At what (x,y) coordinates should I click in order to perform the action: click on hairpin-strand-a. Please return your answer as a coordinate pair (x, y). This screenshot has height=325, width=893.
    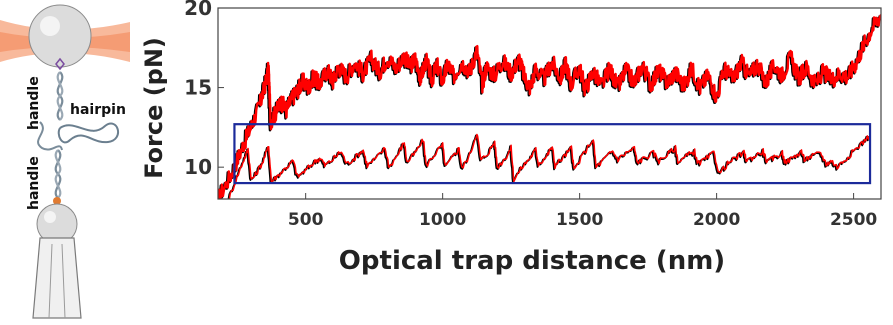
    Looking at the image, I should click on (88, 133).